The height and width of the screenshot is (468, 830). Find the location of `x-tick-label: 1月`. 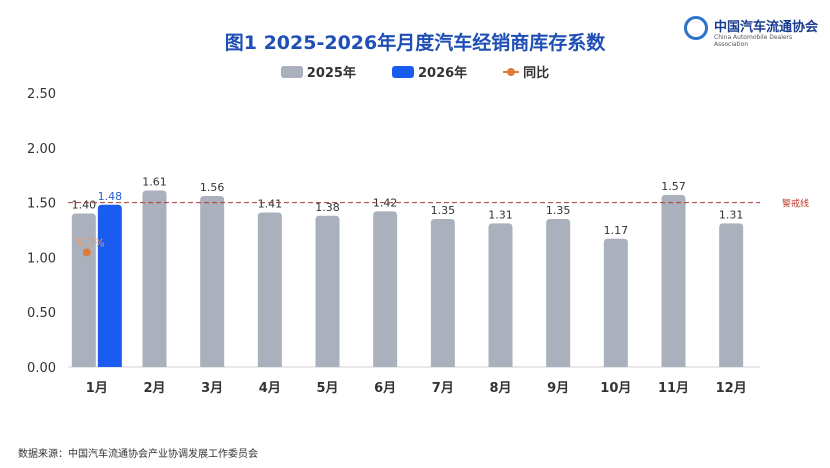

x-tick-label: 1月 is located at coordinates (97, 388).